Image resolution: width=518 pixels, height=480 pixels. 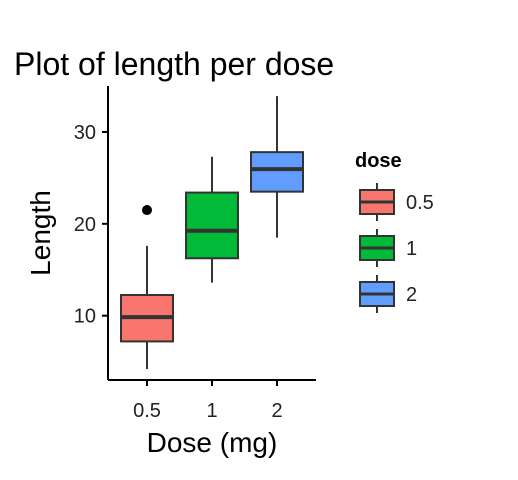 What do you see at coordinates (174, 64) in the screenshot?
I see `chart-title: Plot of length per dose` at bounding box center [174, 64].